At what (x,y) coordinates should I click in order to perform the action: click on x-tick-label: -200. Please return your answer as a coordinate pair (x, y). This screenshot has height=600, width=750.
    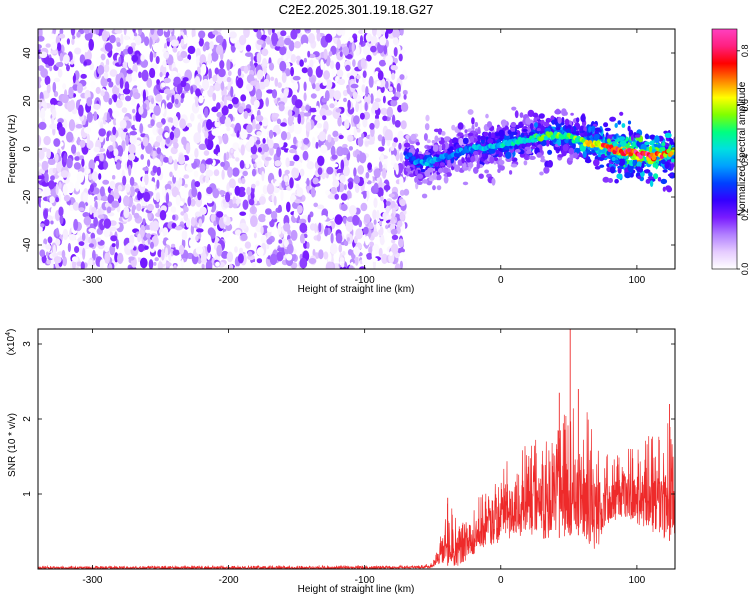
    Looking at the image, I should click on (229, 280).